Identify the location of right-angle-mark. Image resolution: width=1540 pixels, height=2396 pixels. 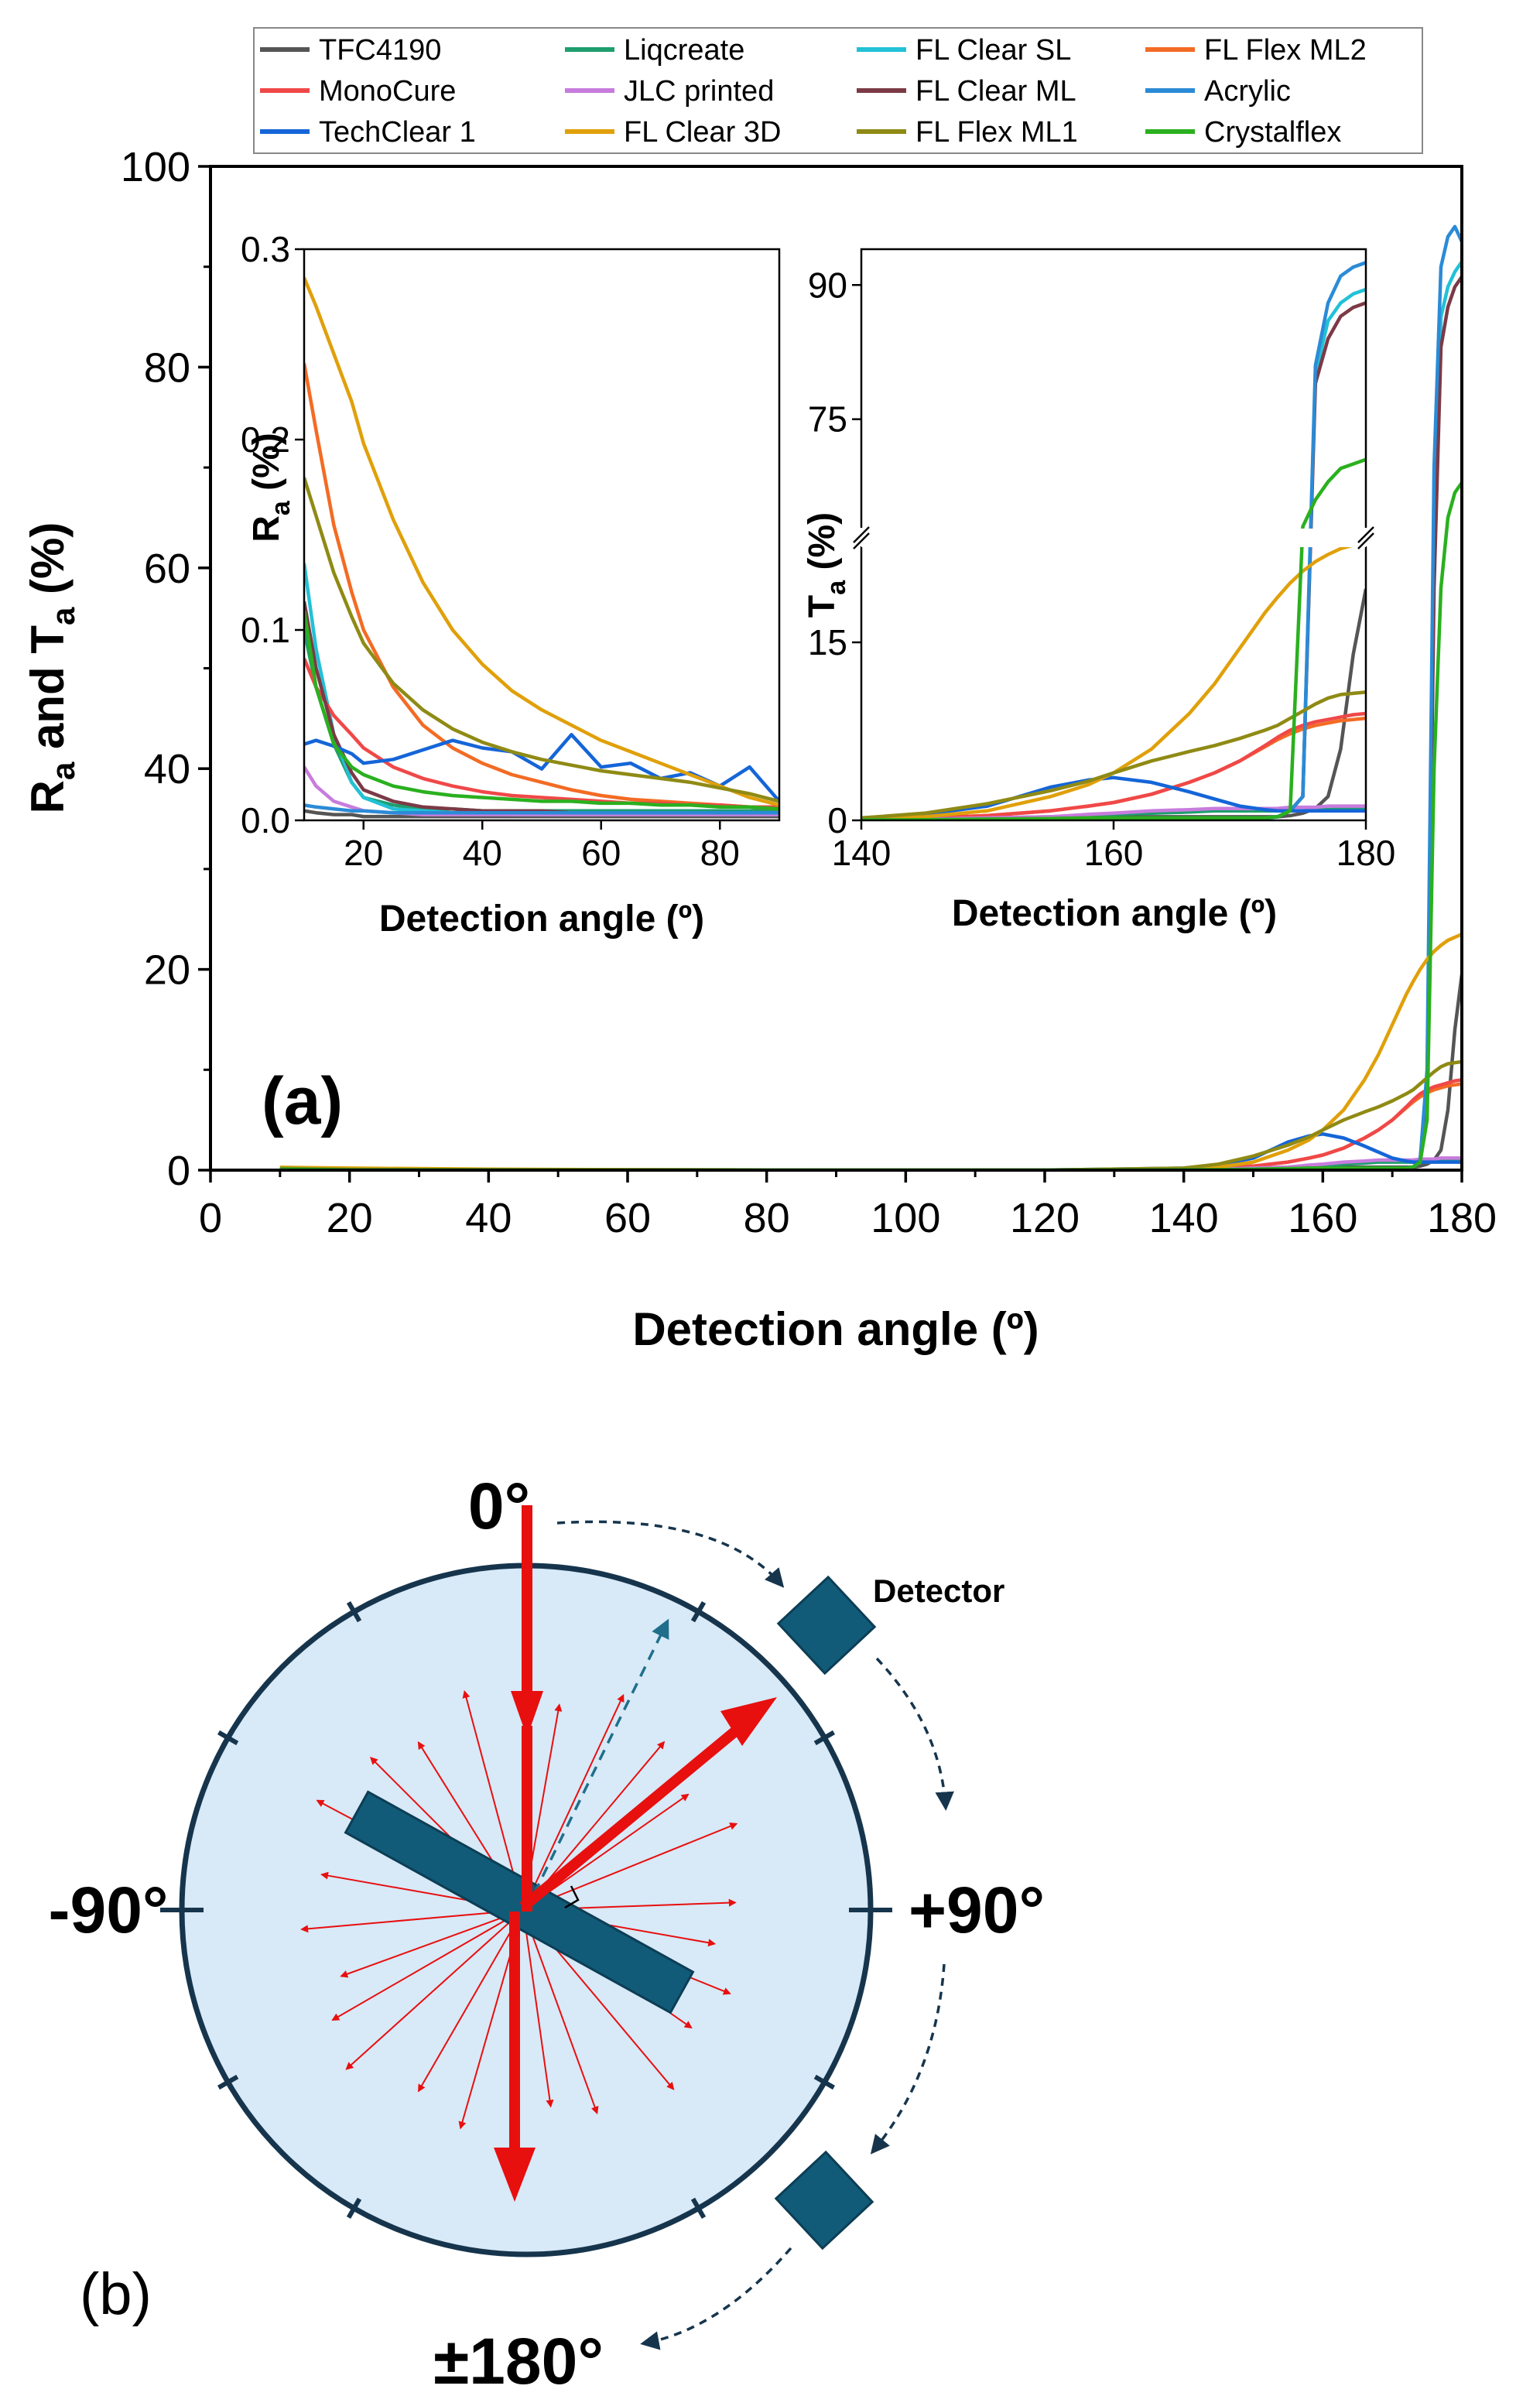
(572, 1897).